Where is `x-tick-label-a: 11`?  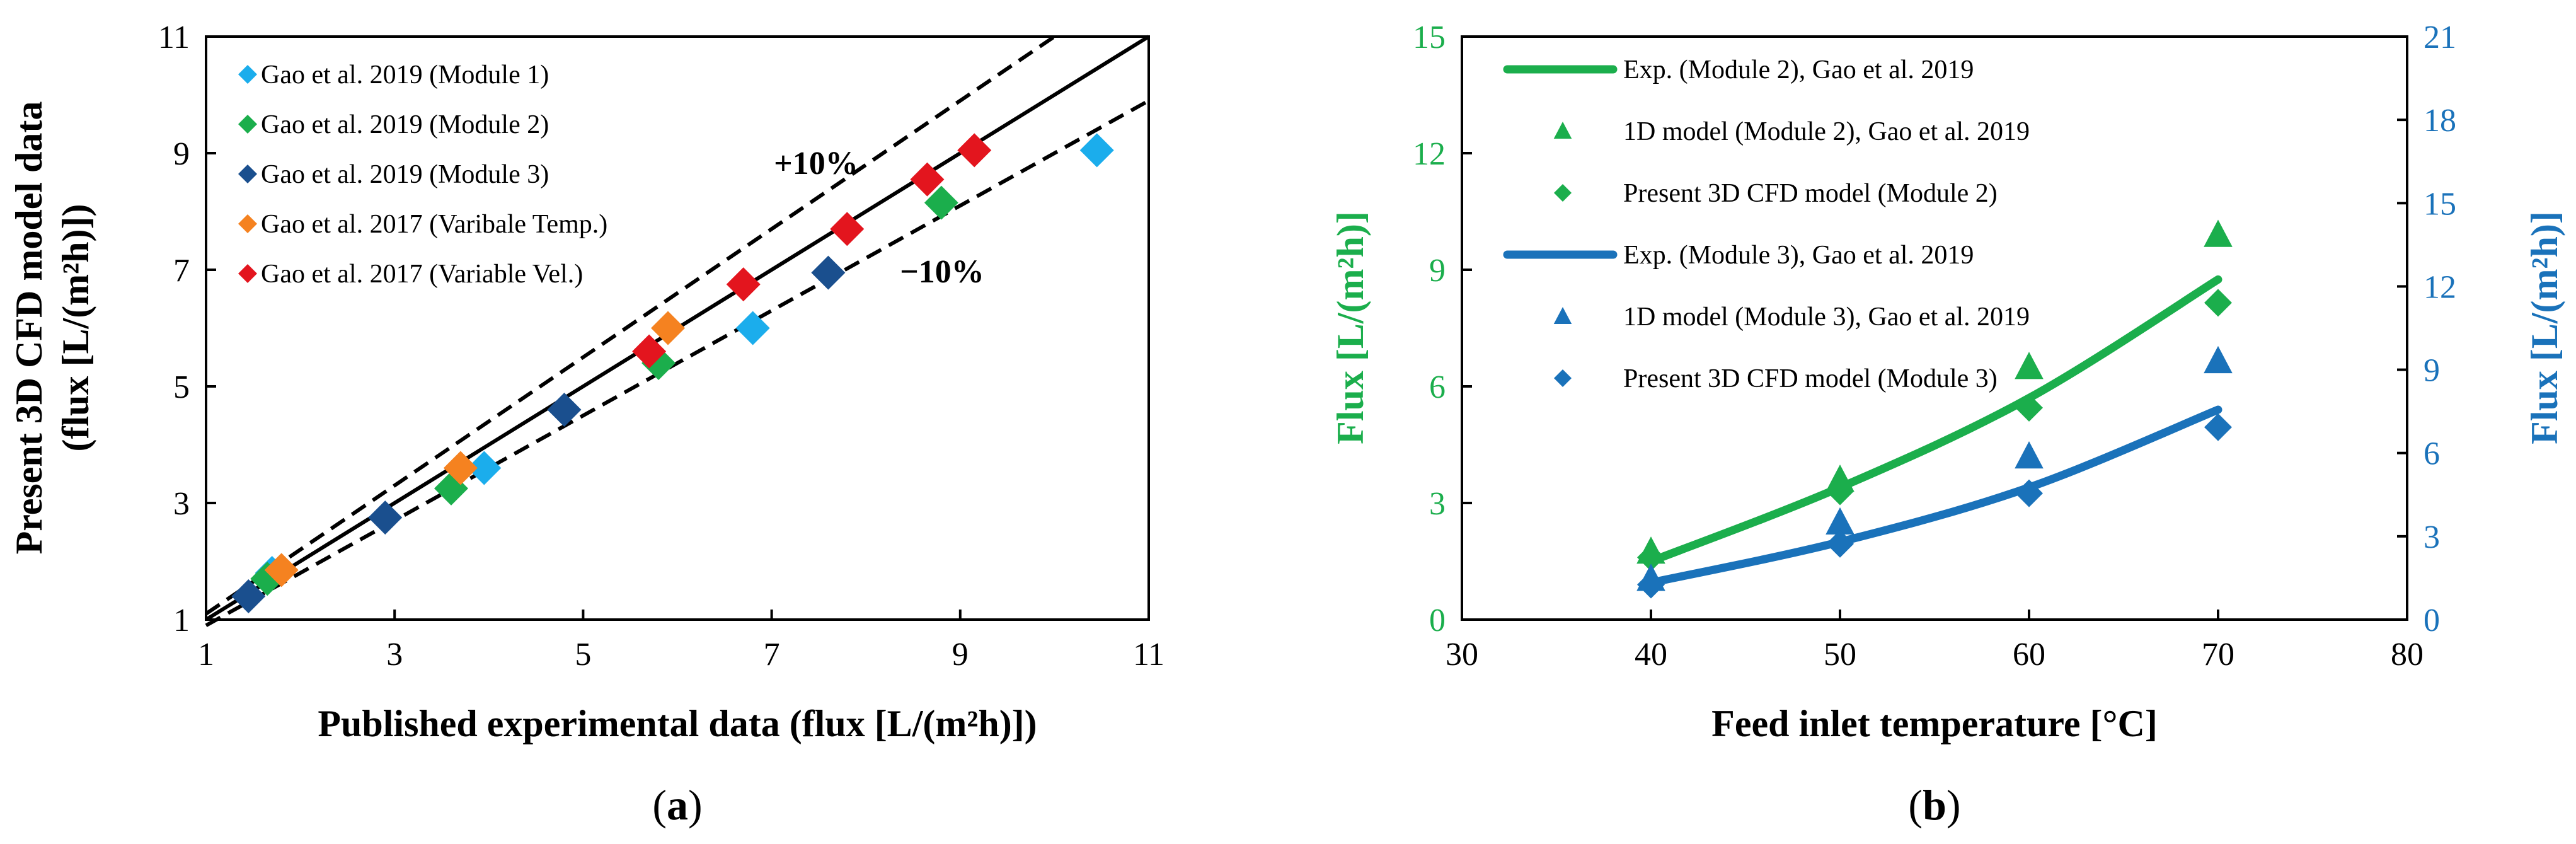
x-tick-label-a: 11 is located at coordinates (1148, 655).